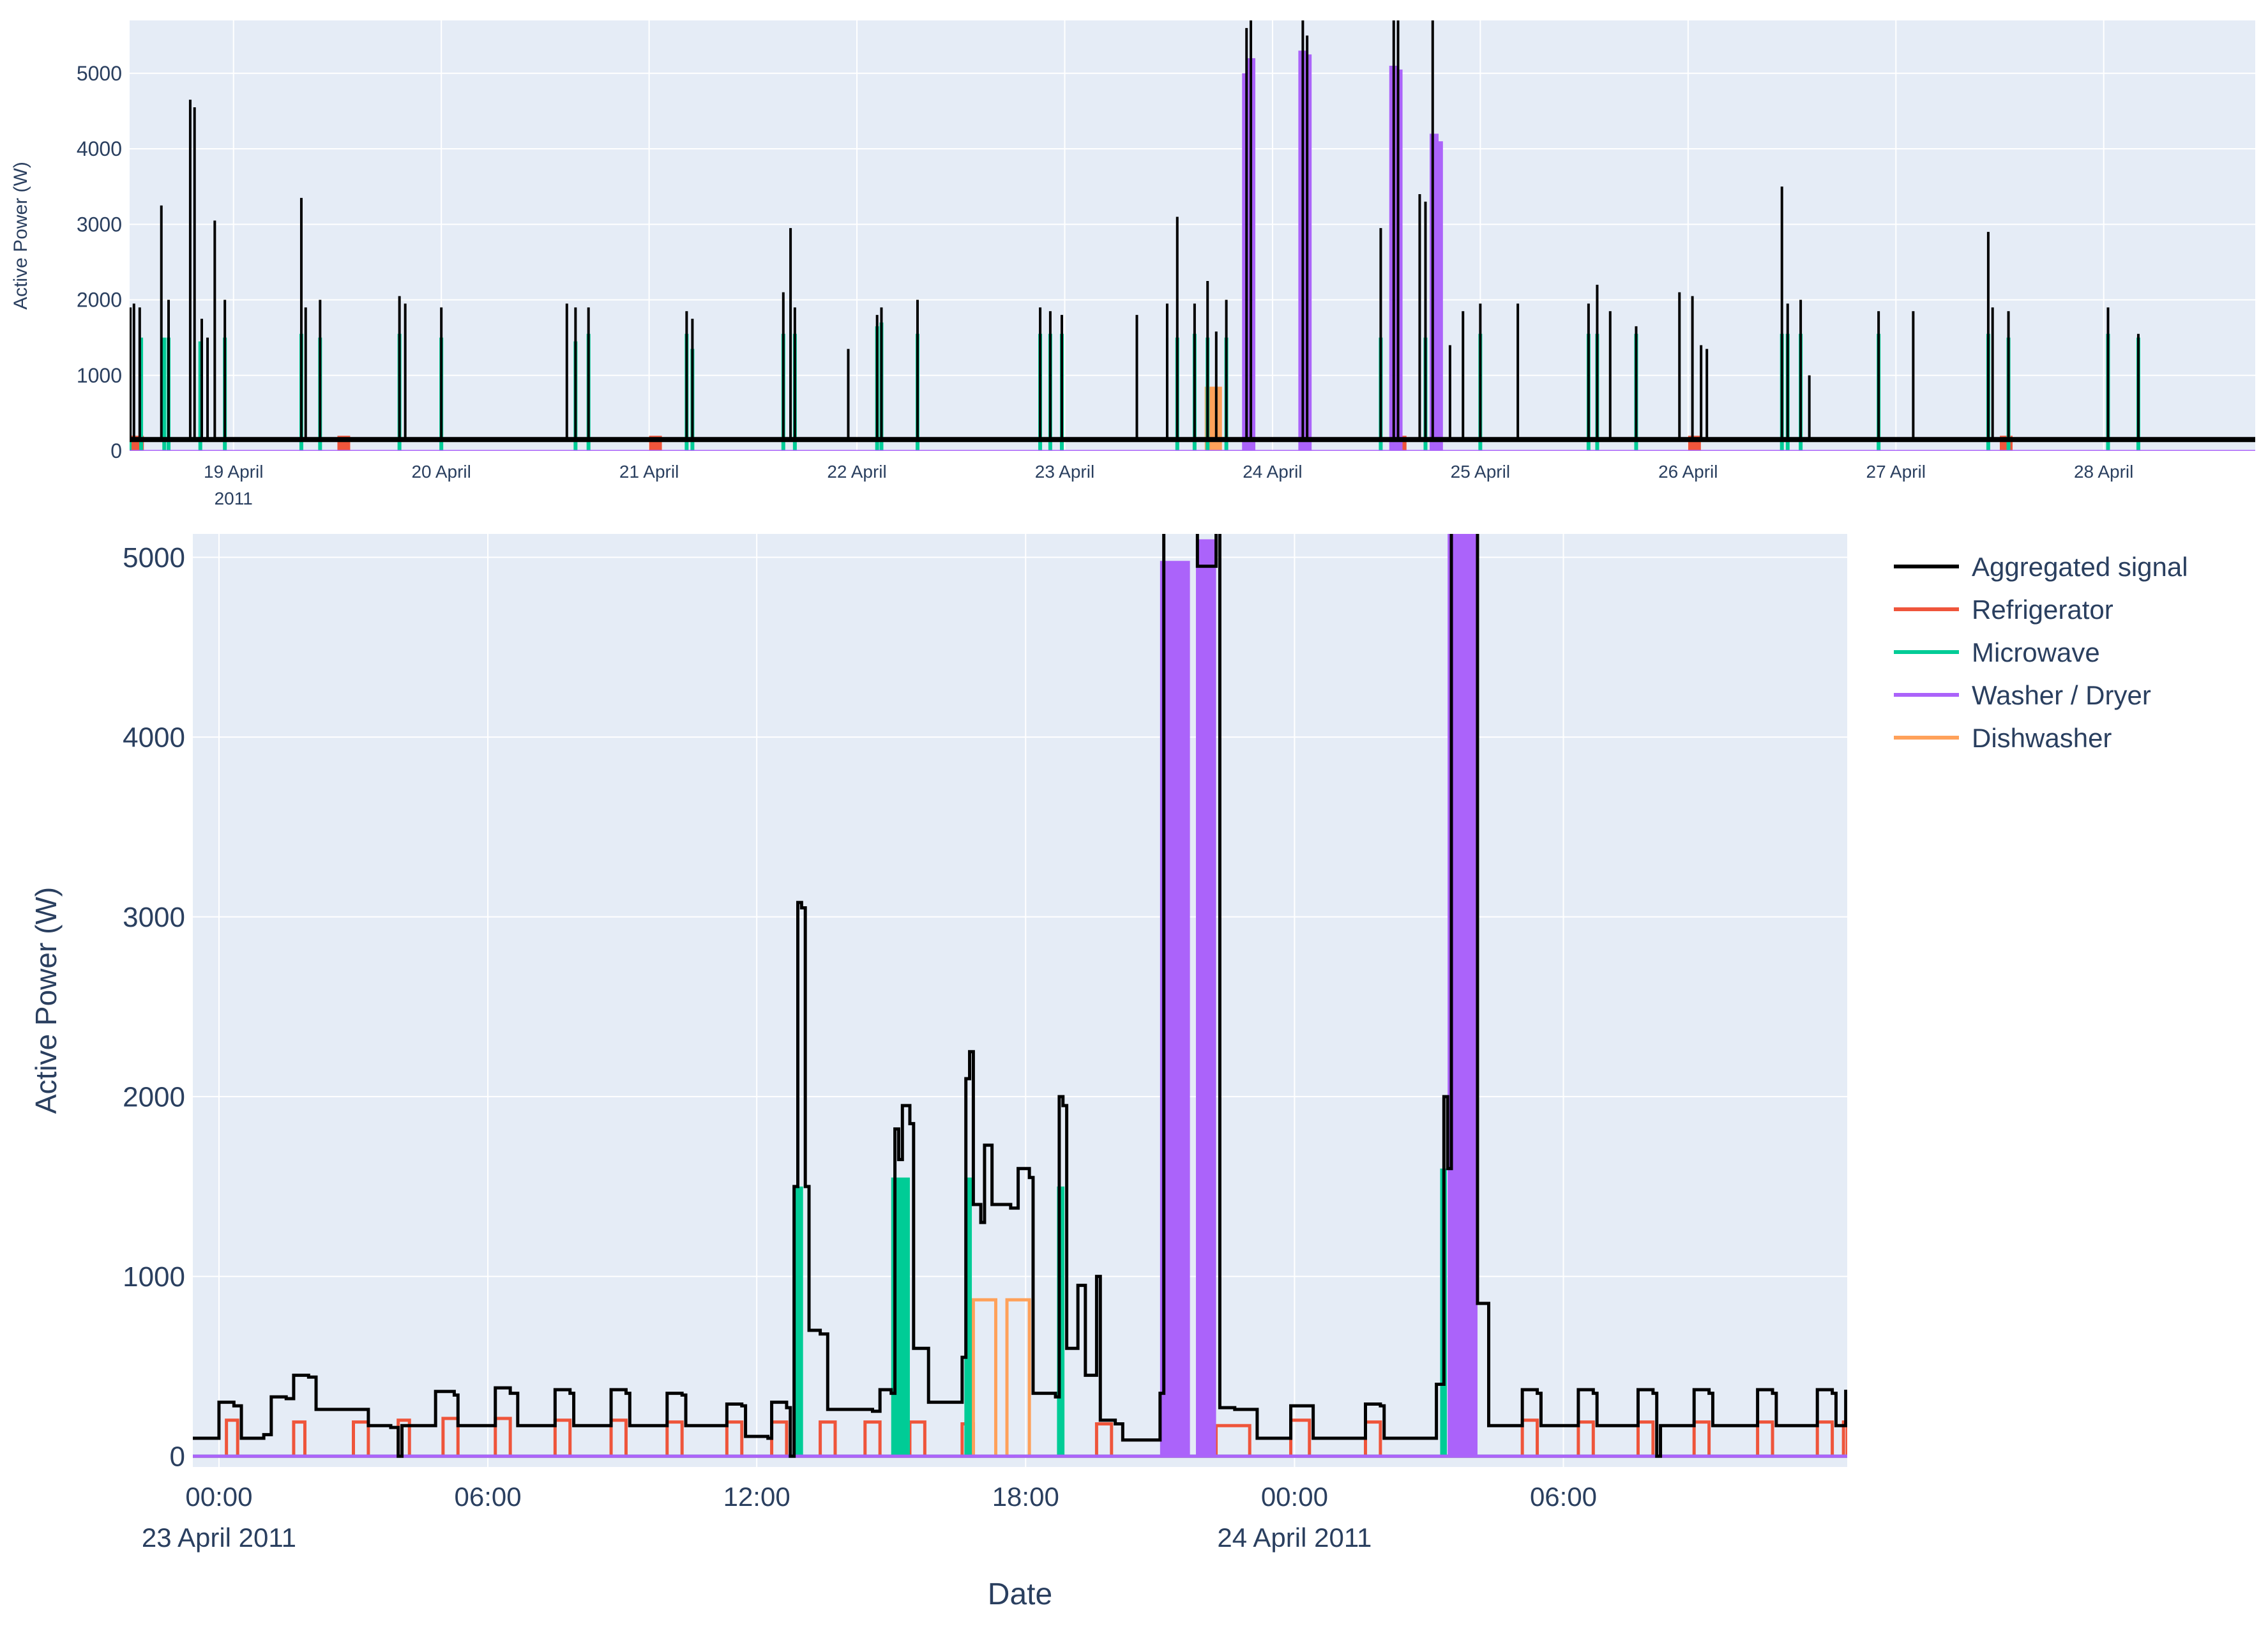  What do you see at coordinates (649, 472) in the screenshot?
I see `overview-x-tick-label: 21 April` at bounding box center [649, 472].